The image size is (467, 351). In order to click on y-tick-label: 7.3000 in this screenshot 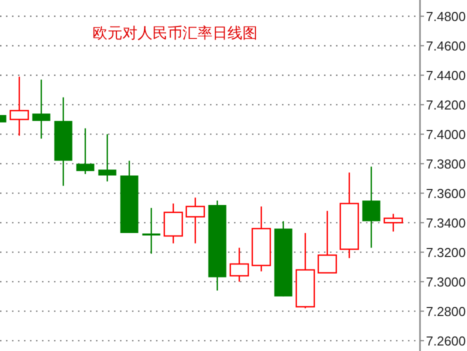, I will do `click(446, 282)`.